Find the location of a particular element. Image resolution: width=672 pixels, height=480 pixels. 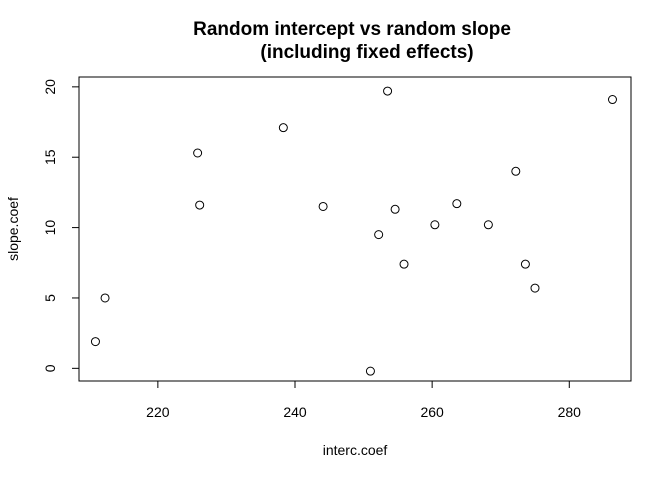

y-tick-label: 15 is located at coordinates (50, 157).